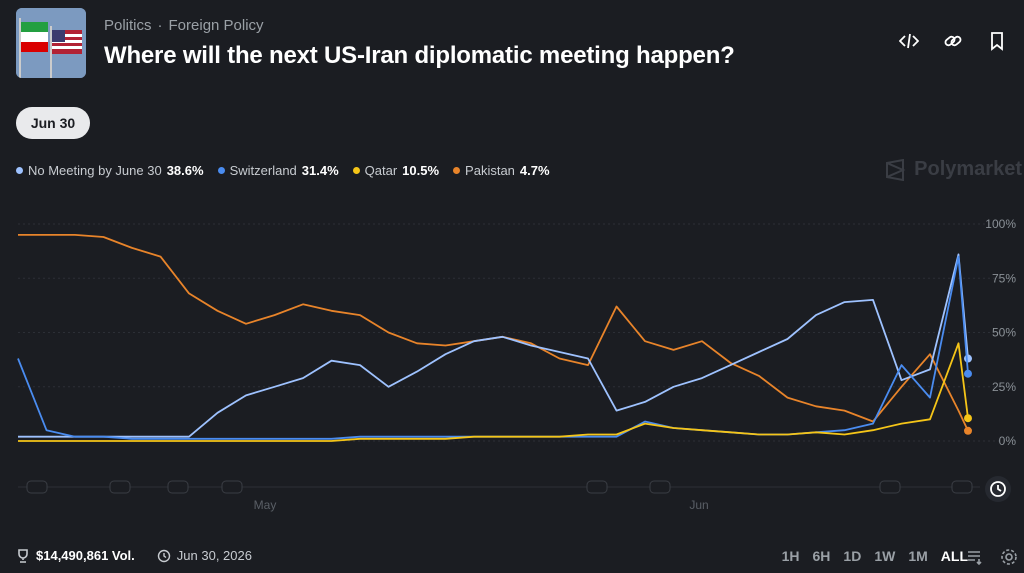  I want to click on polymarket-logo: Polymarket, so click(953, 169).